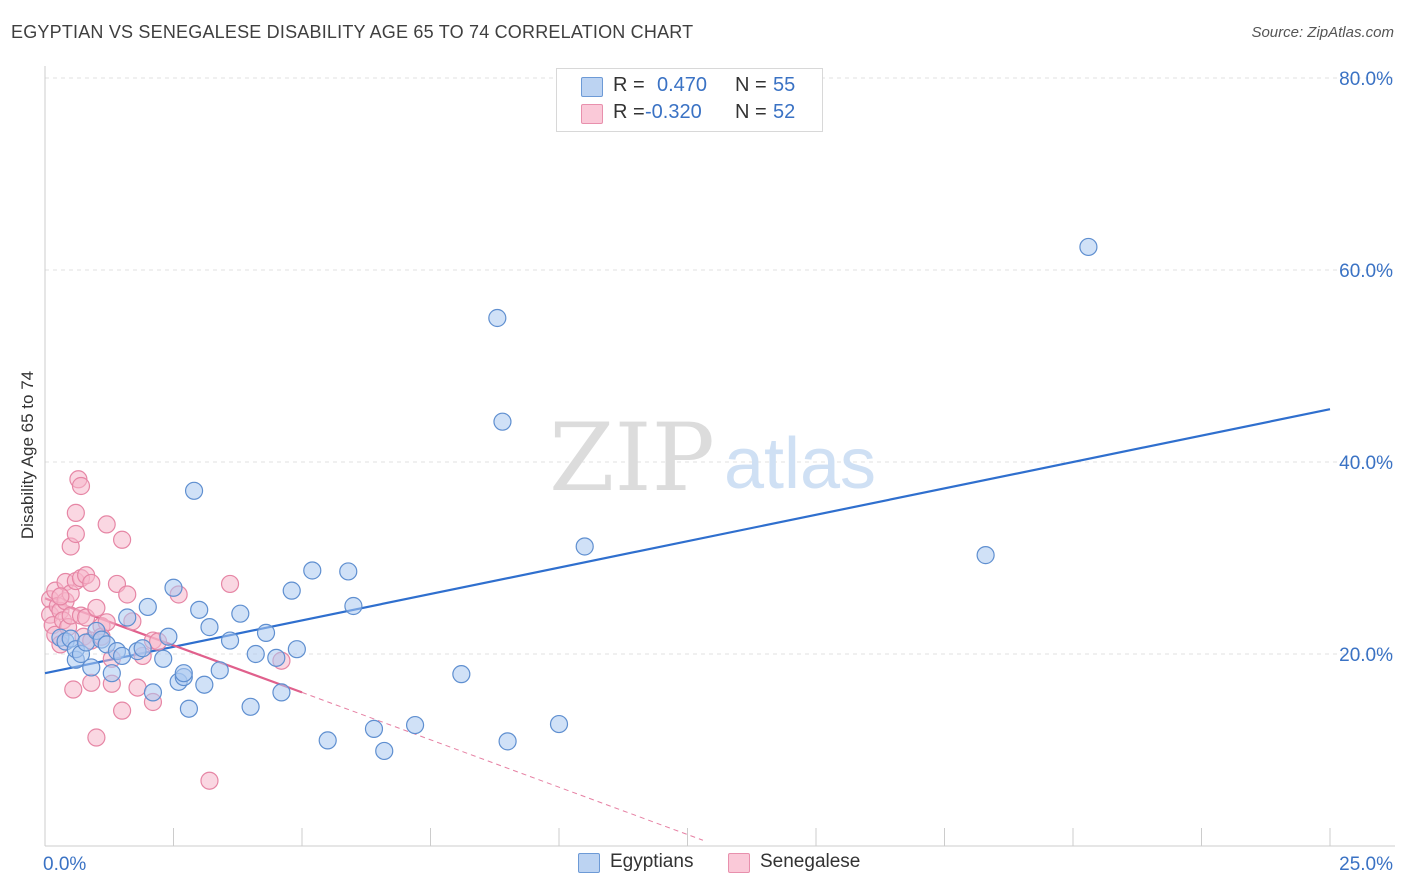 This screenshot has height=892, width=1406. I want to click on legend-n-value: 55, so click(784, 85).